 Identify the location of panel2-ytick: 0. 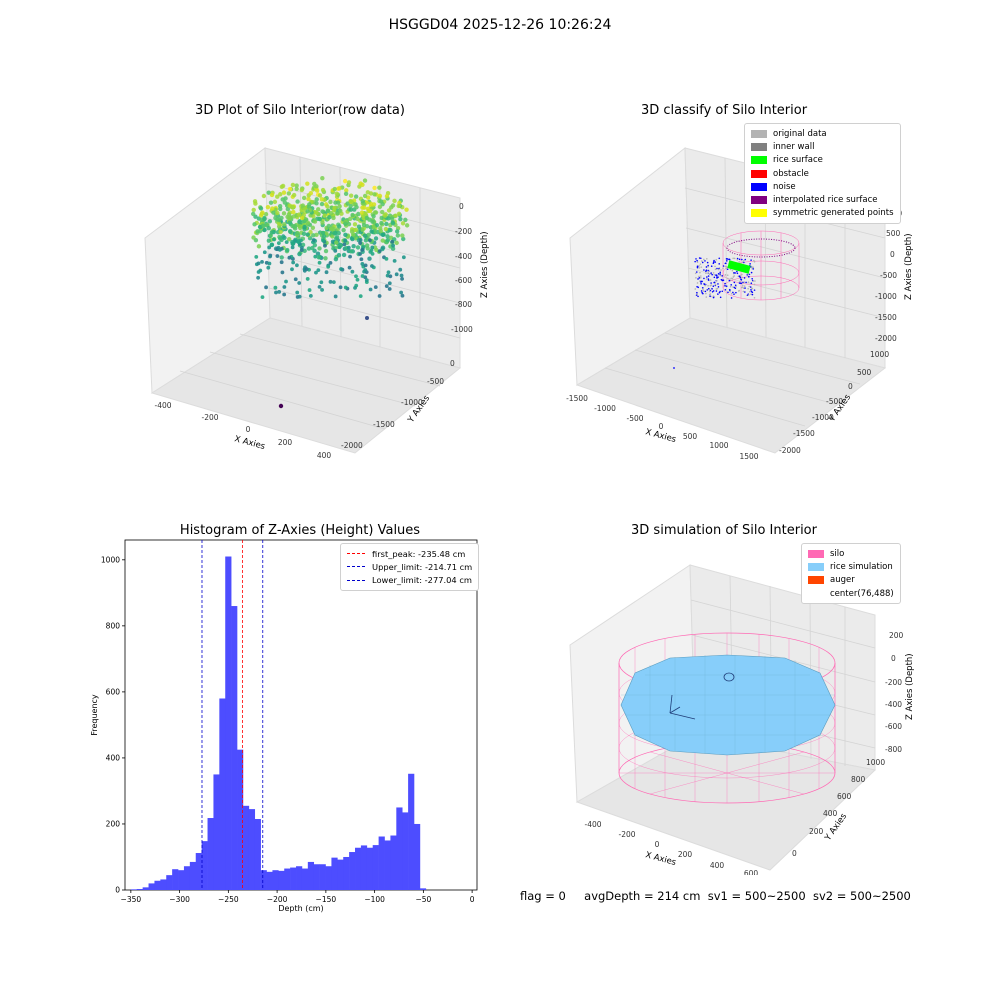
(850, 386).